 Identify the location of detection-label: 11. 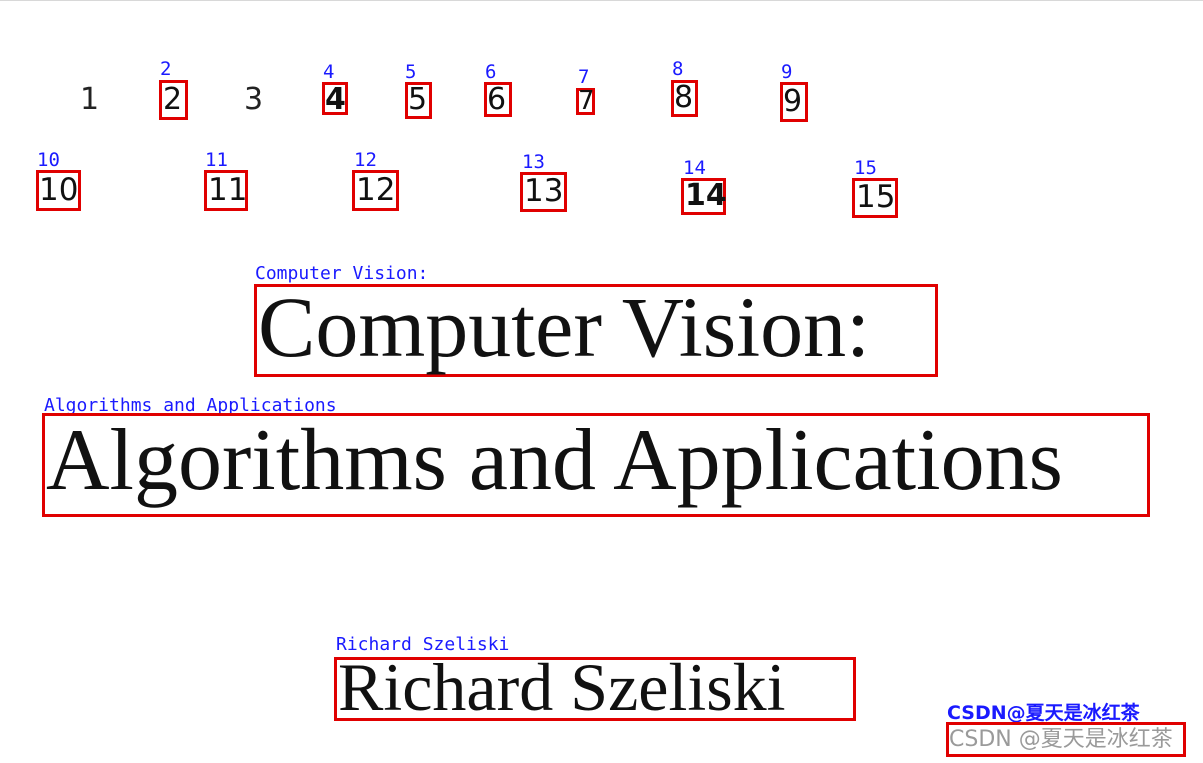
(216, 160).